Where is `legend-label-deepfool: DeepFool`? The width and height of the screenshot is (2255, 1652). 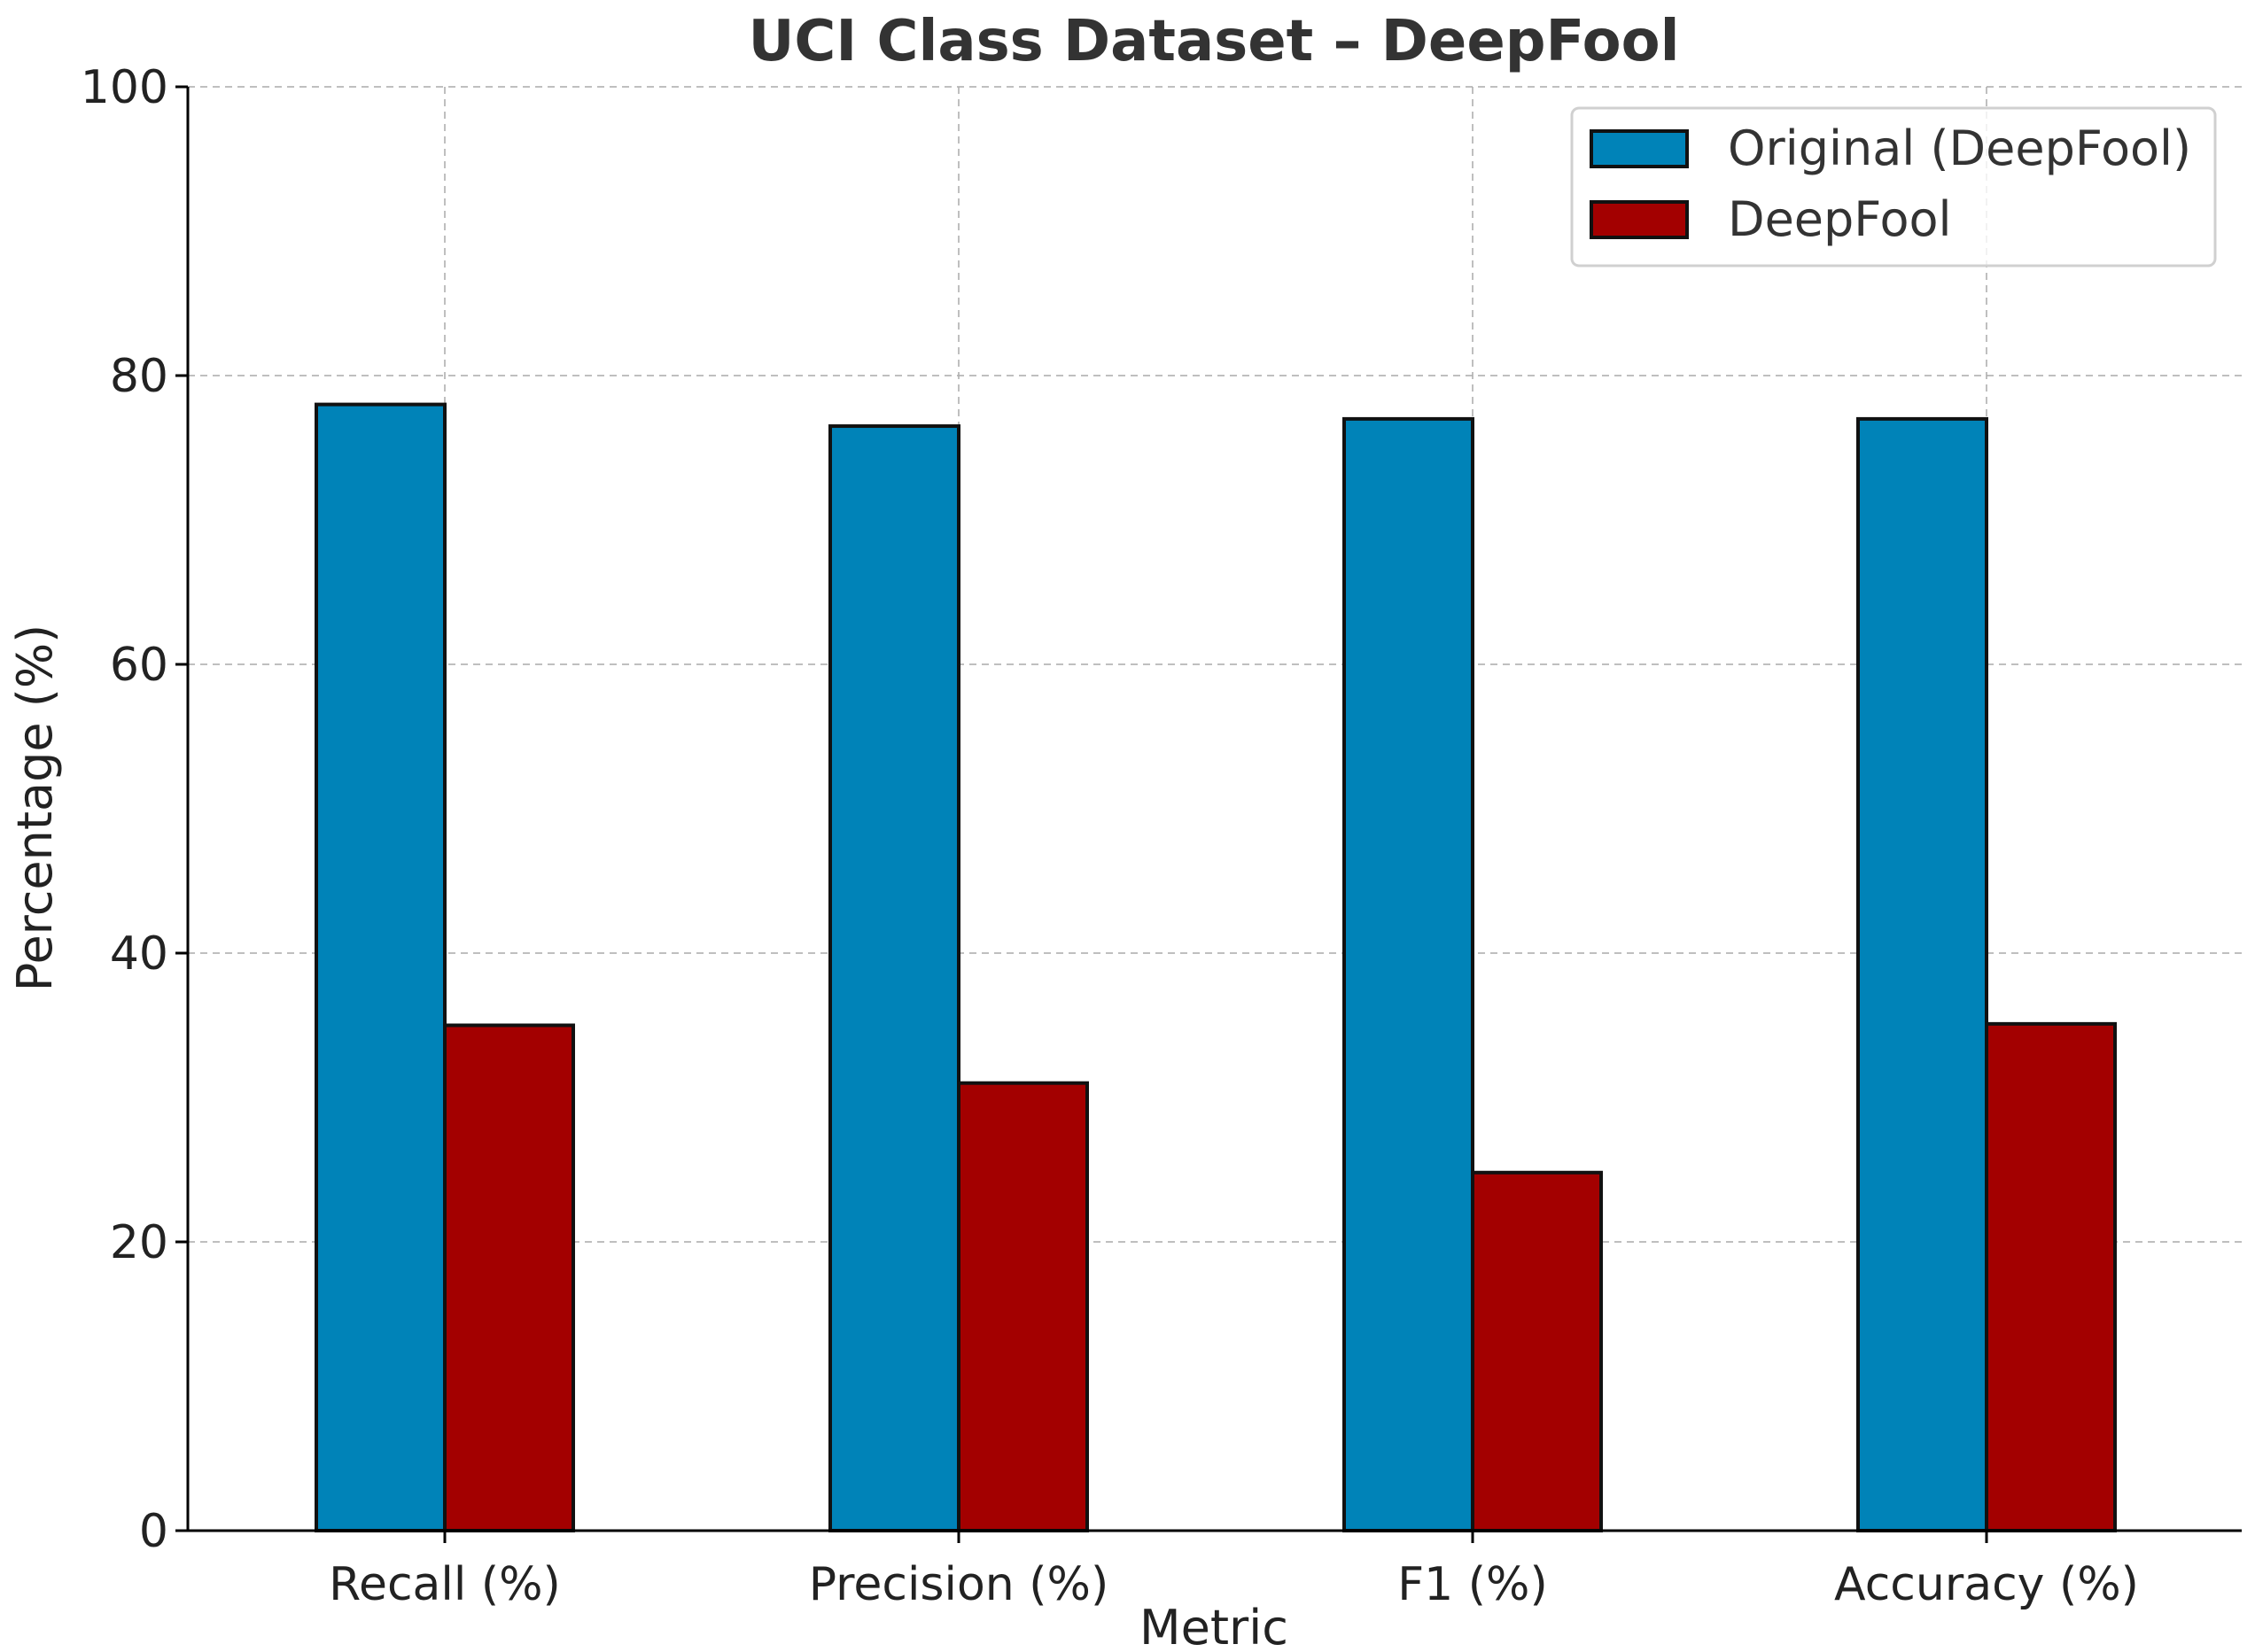
legend-label-deepfool: DeepFool is located at coordinates (1840, 219).